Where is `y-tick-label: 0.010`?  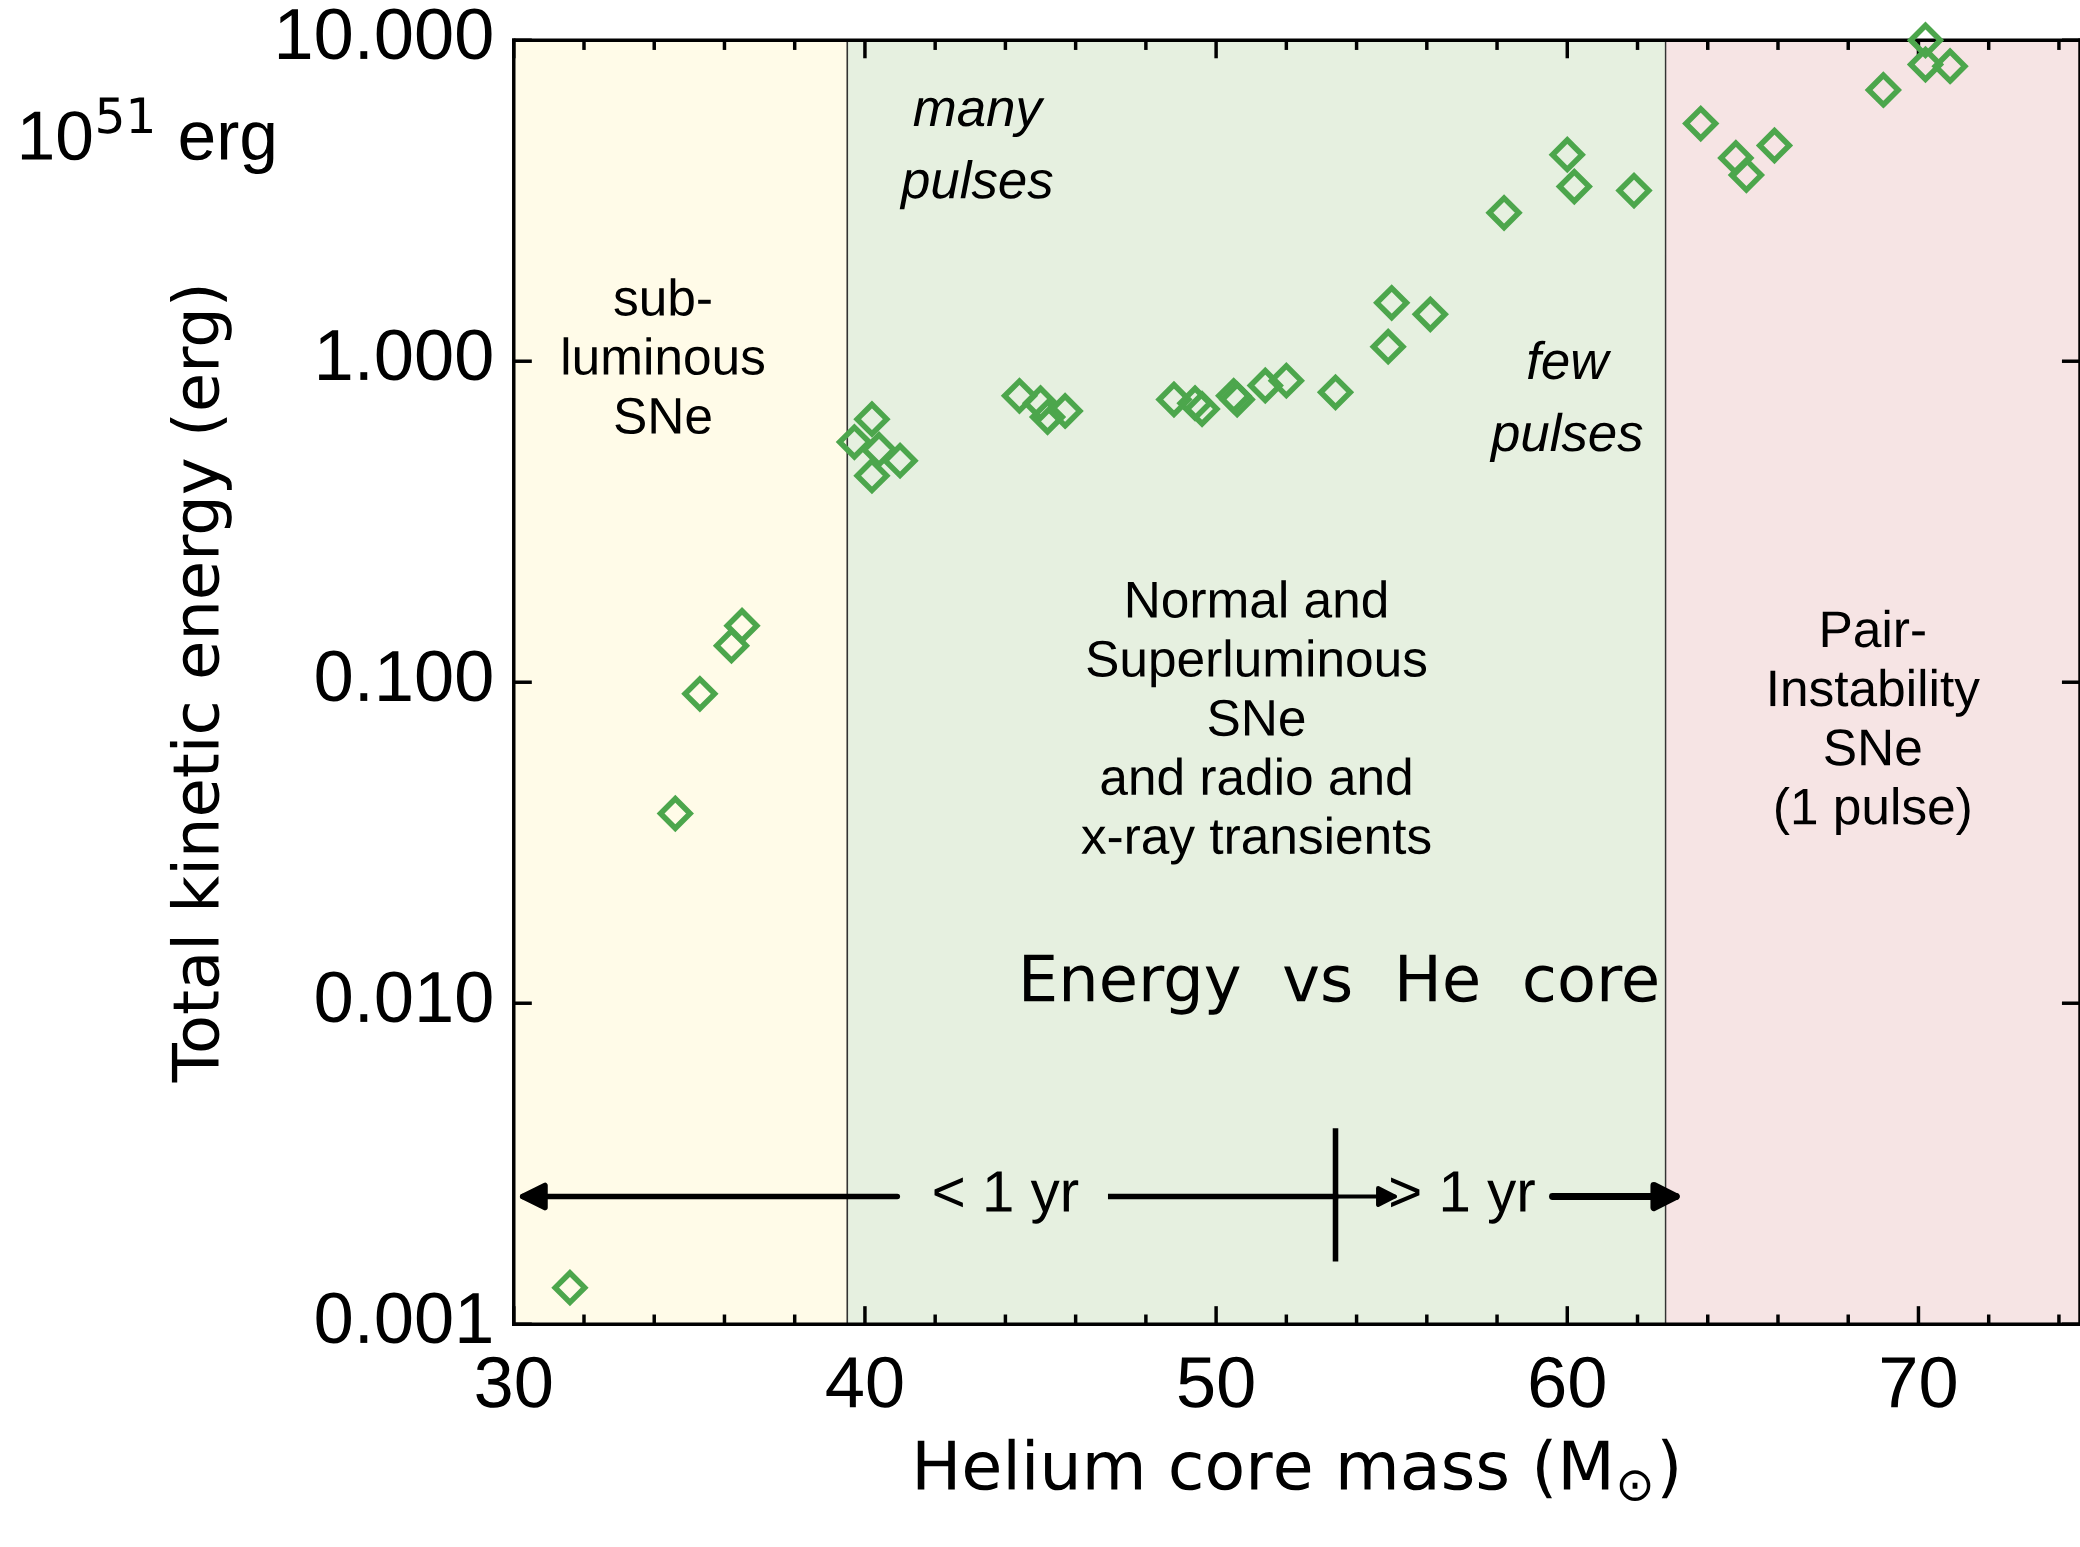 y-tick-label: 0.010 is located at coordinates (404, 997).